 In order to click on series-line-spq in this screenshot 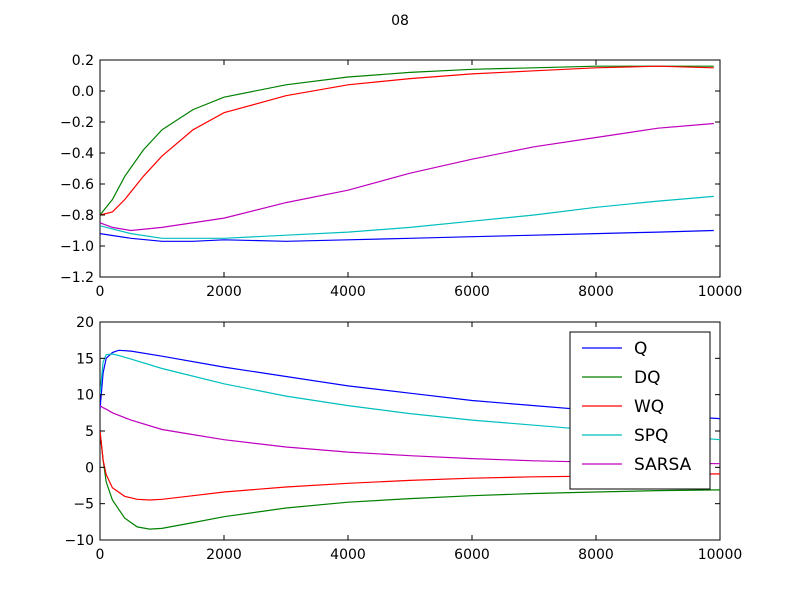, I will do `click(410, 397)`.